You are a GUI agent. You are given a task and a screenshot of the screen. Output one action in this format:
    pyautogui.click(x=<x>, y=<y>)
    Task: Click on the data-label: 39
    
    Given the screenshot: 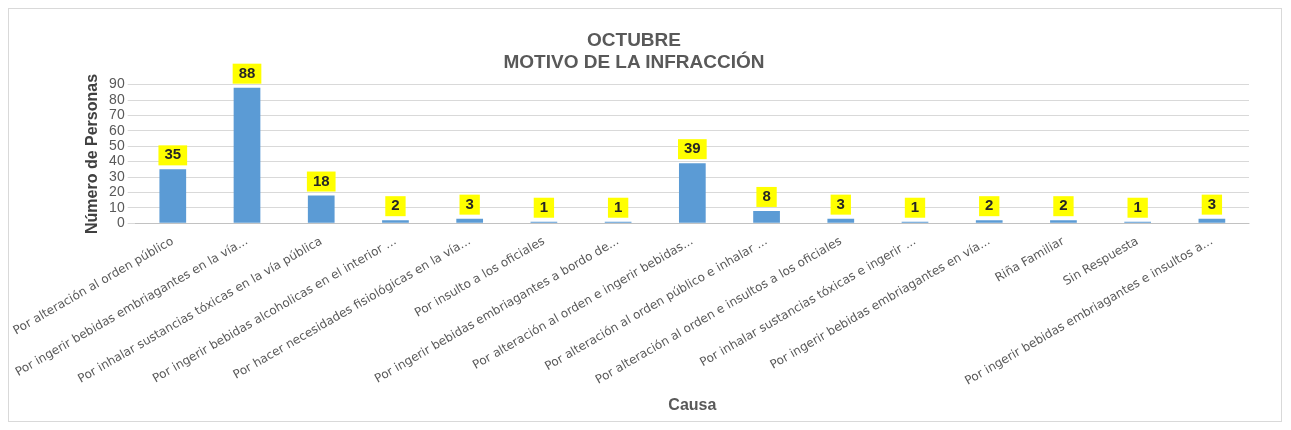 What is the action you would take?
    pyautogui.click(x=692, y=148)
    